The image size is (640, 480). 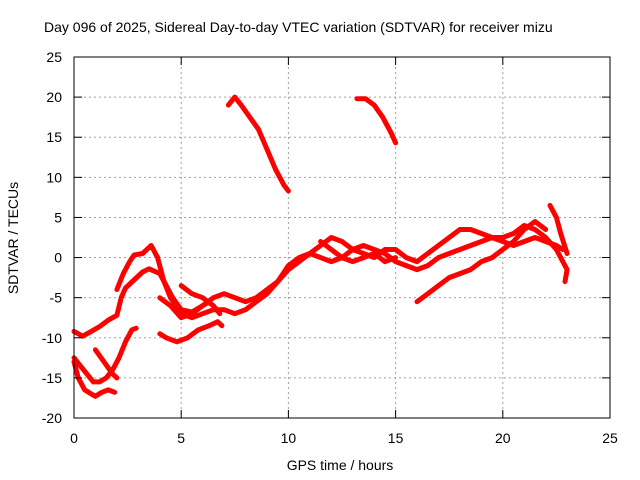 I want to click on x-tick-label: 0, so click(x=74, y=438).